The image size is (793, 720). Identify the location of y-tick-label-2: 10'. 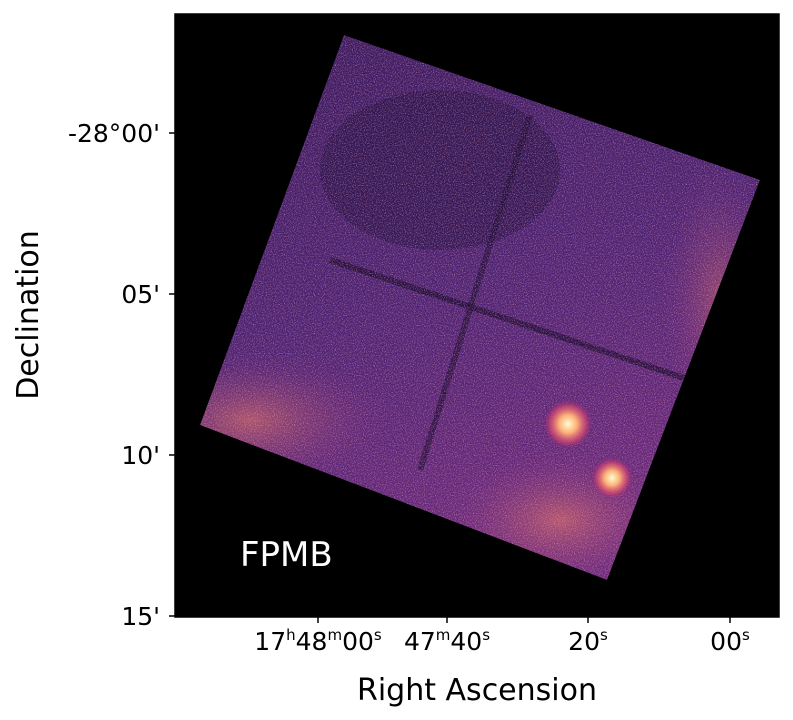
(140, 455).